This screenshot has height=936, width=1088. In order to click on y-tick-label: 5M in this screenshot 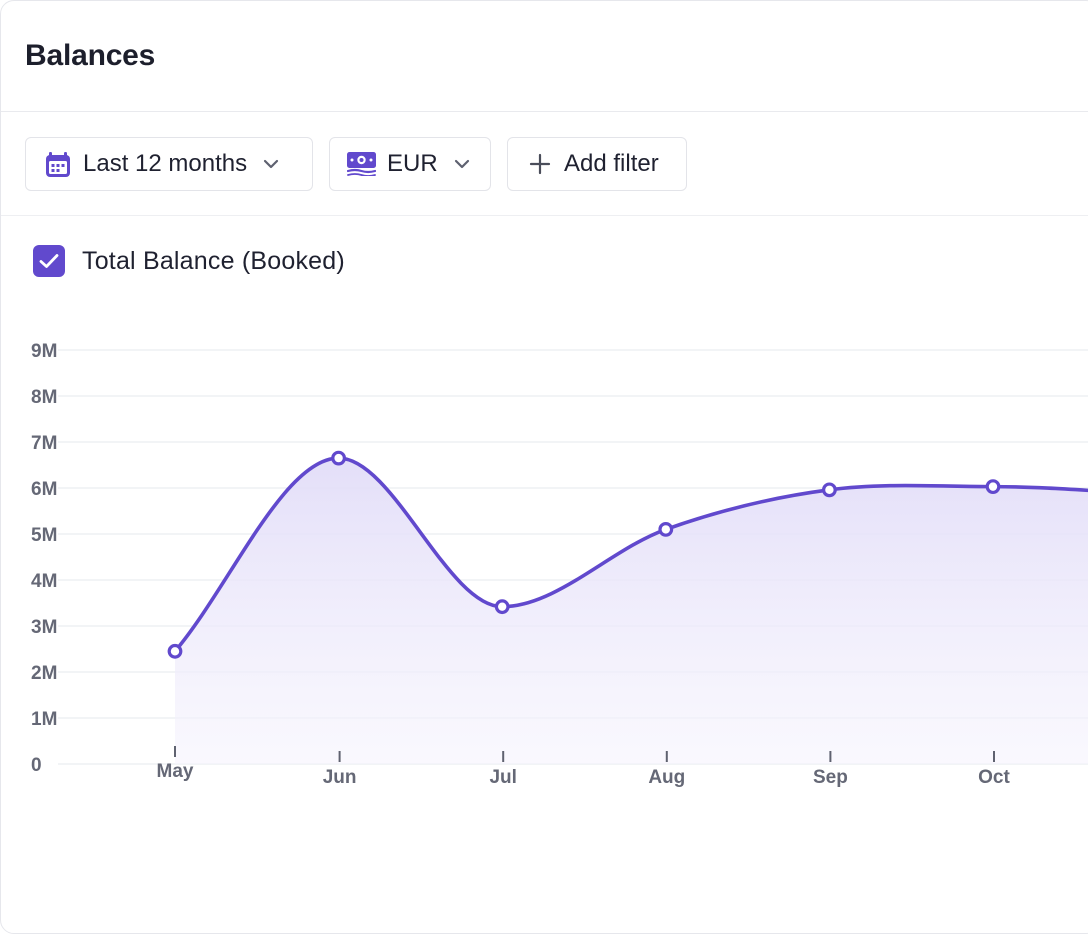, I will do `click(44, 535)`.